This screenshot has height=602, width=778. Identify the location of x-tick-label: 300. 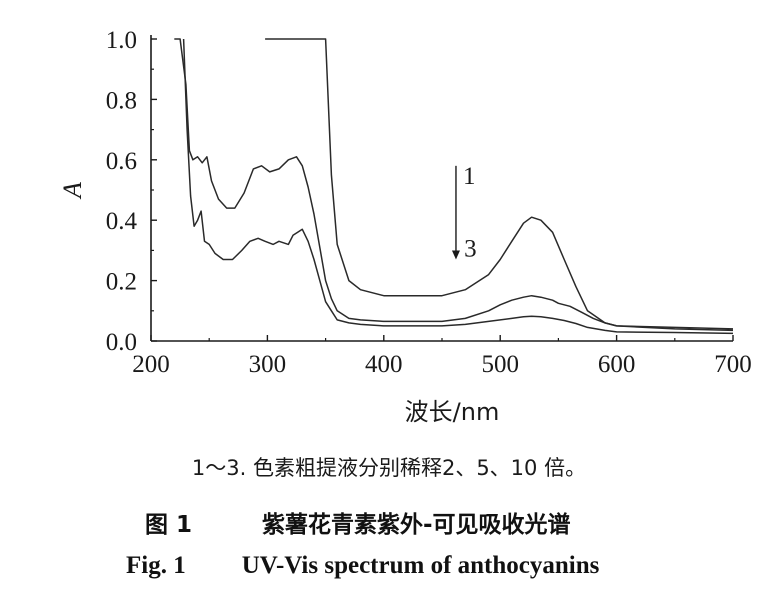
(268, 364).